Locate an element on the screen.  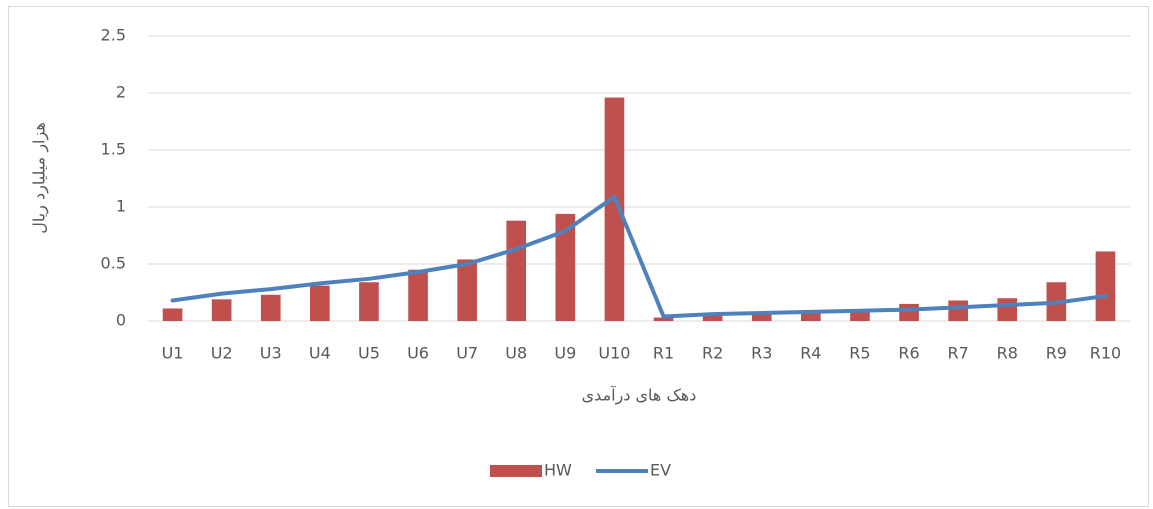
x-tick-label: U9 is located at coordinates (565, 353).